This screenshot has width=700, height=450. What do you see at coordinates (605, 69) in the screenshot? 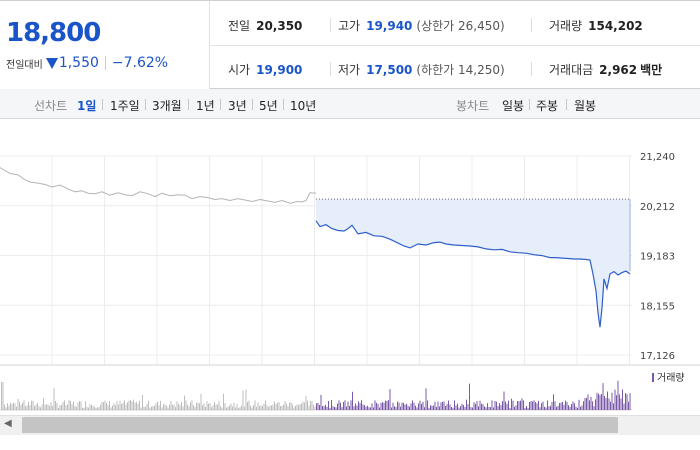
I see `amount-cell: 거래대금 2,962 백만` at bounding box center [605, 69].